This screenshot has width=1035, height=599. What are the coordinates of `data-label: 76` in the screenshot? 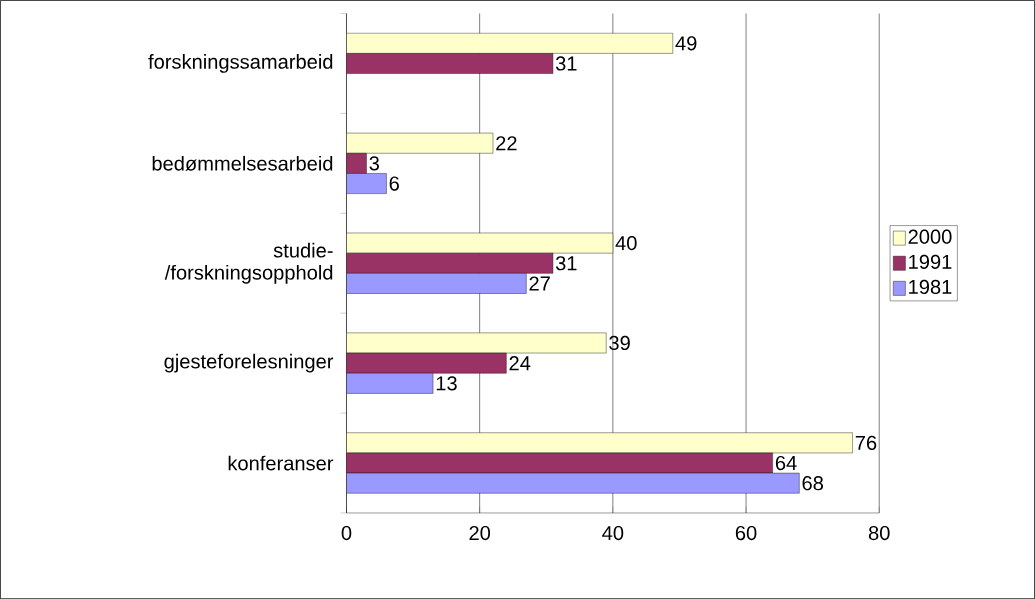 It's located at (866, 442).